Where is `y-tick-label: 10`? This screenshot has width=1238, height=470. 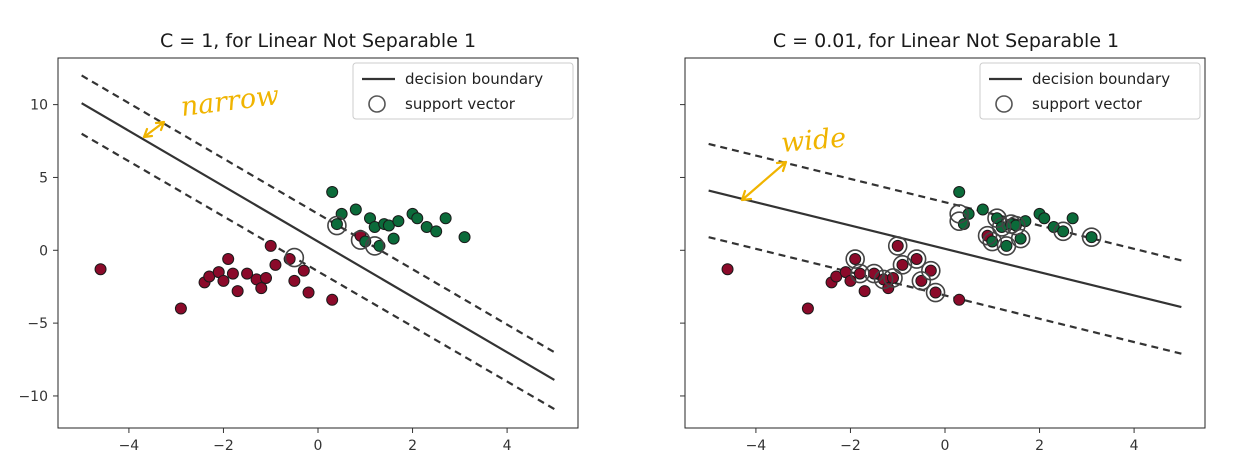
y-tick-label: 10 is located at coordinates (39, 106).